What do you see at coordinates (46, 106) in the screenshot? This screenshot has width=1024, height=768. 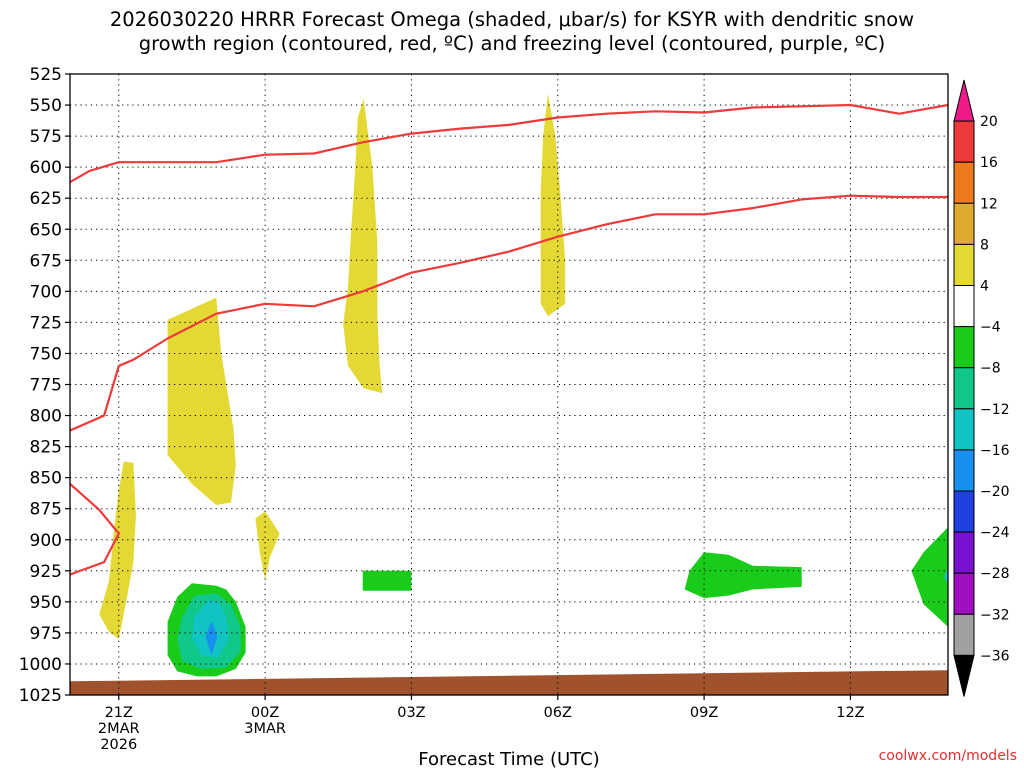 I see `y-tick-label: 550` at bounding box center [46, 106].